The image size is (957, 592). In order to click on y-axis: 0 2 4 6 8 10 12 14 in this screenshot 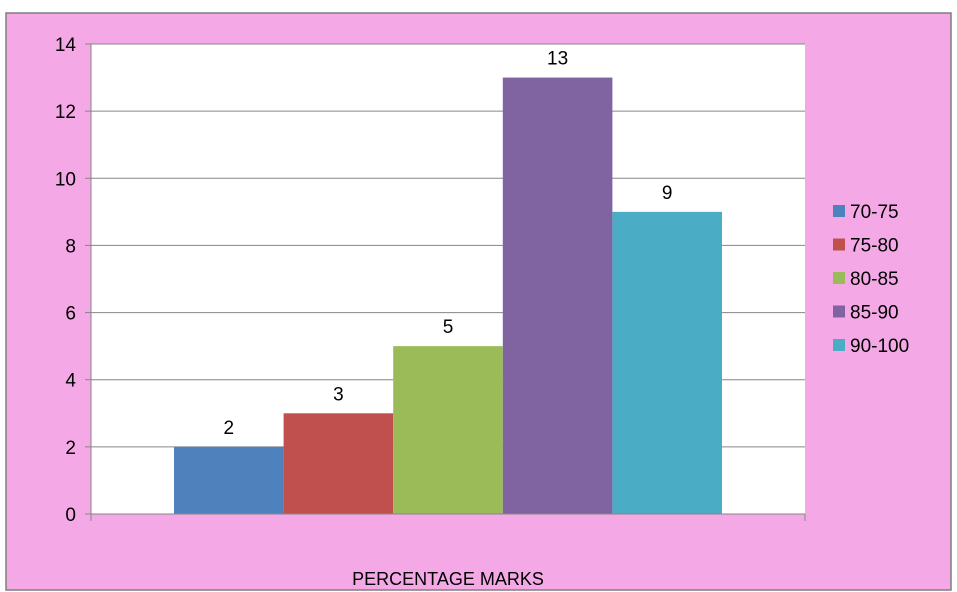, I will do `click(73, 280)`.